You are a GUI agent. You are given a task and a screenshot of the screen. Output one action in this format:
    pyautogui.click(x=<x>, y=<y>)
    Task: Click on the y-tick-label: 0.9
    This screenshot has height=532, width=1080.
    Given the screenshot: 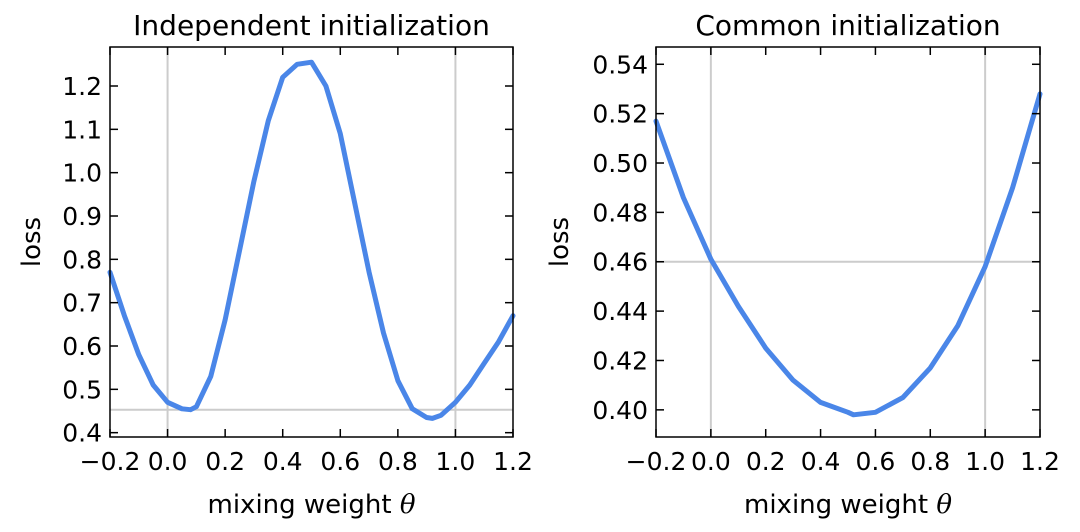 What is the action you would take?
    pyautogui.click(x=82, y=216)
    